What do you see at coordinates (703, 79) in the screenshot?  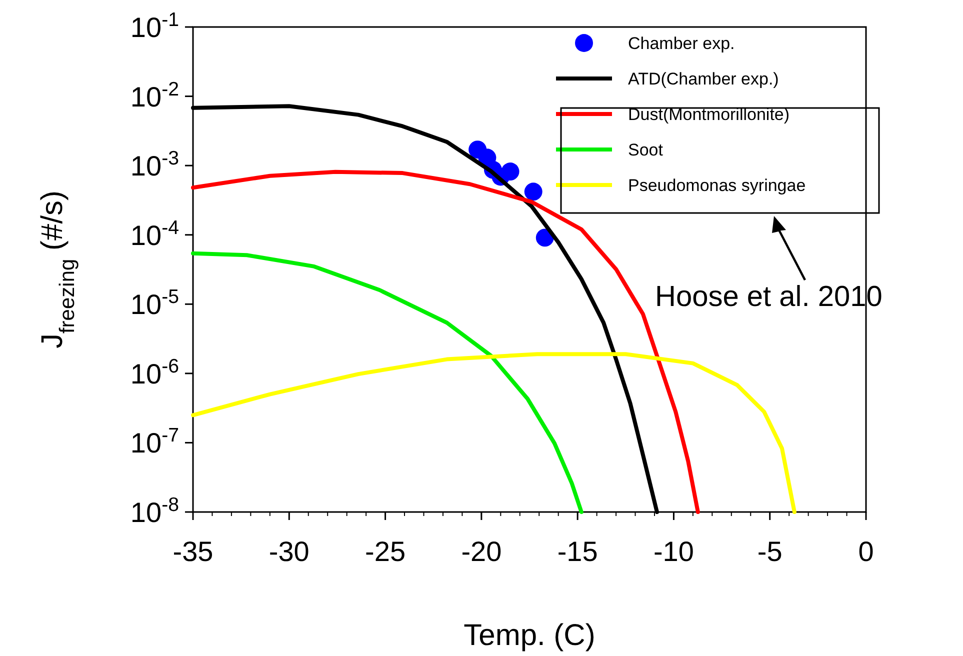 I see `legend-label: ATD(Chamber exp.)` at bounding box center [703, 79].